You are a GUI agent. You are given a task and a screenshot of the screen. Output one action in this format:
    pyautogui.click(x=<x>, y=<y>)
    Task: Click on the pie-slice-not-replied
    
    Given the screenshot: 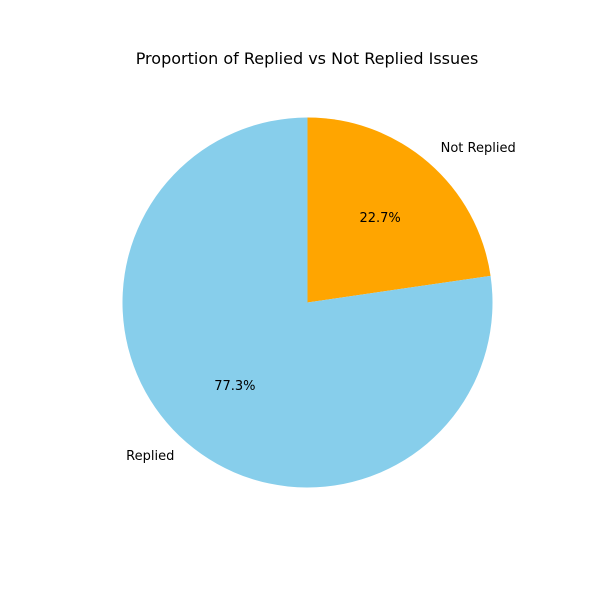 What is the action you would take?
    pyautogui.click(x=399, y=210)
    